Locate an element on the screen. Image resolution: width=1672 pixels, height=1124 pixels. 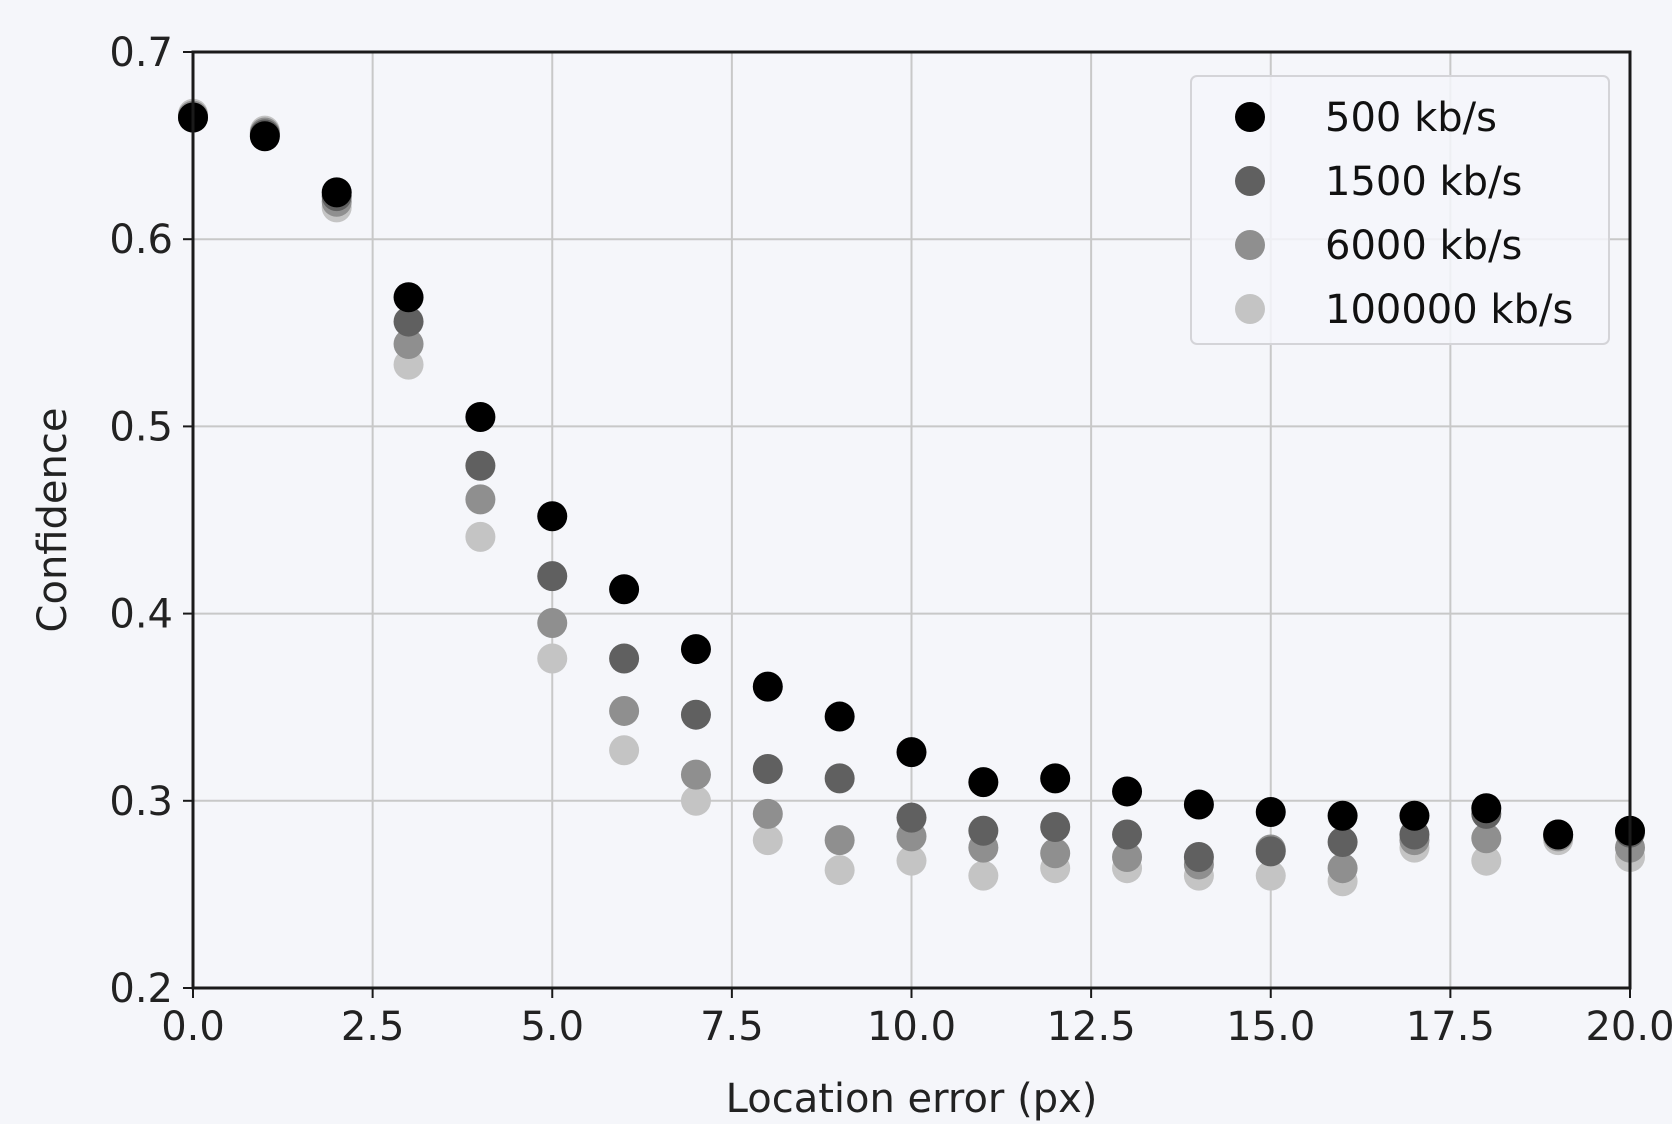
y-tick-label: 0.3 is located at coordinates (141, 802).